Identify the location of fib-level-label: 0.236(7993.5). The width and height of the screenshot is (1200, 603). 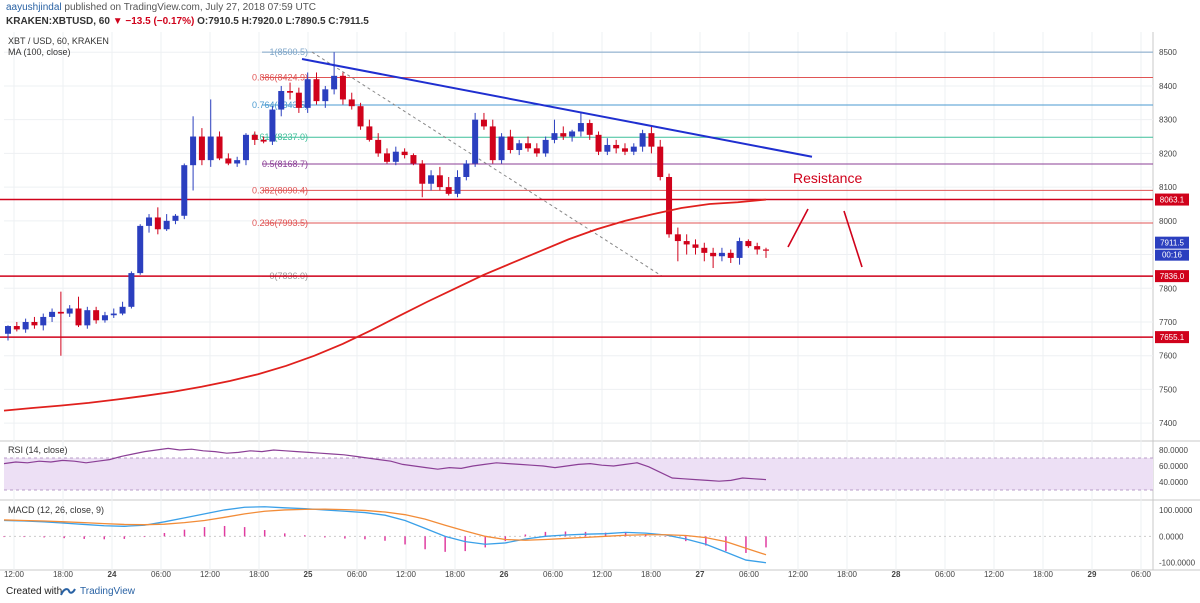
(280, 223).